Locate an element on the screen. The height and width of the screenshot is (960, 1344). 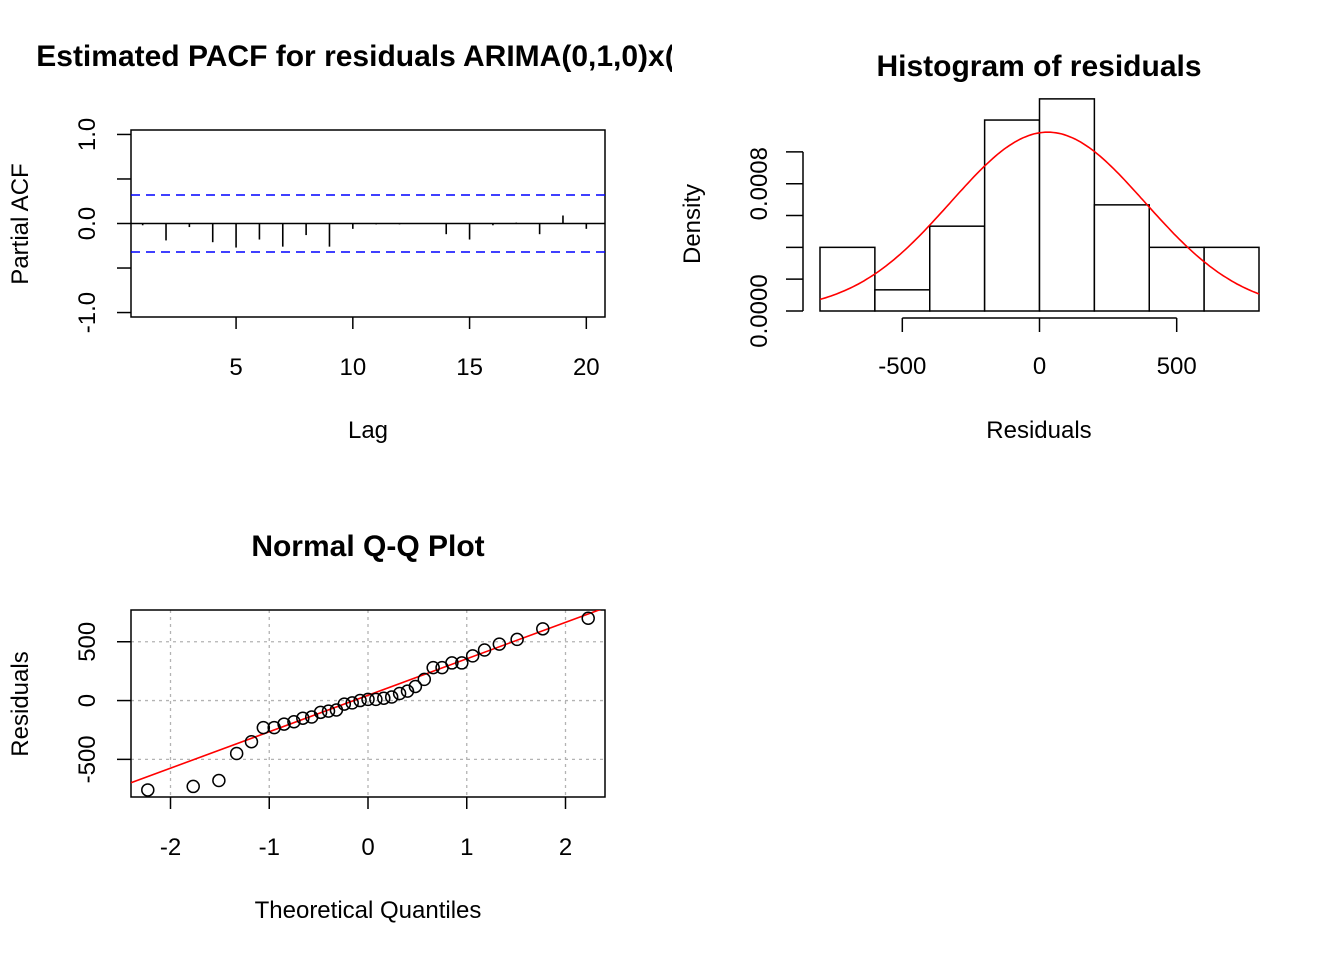
qq-x-tick-label: 2 is located at coordinates (565, 847).